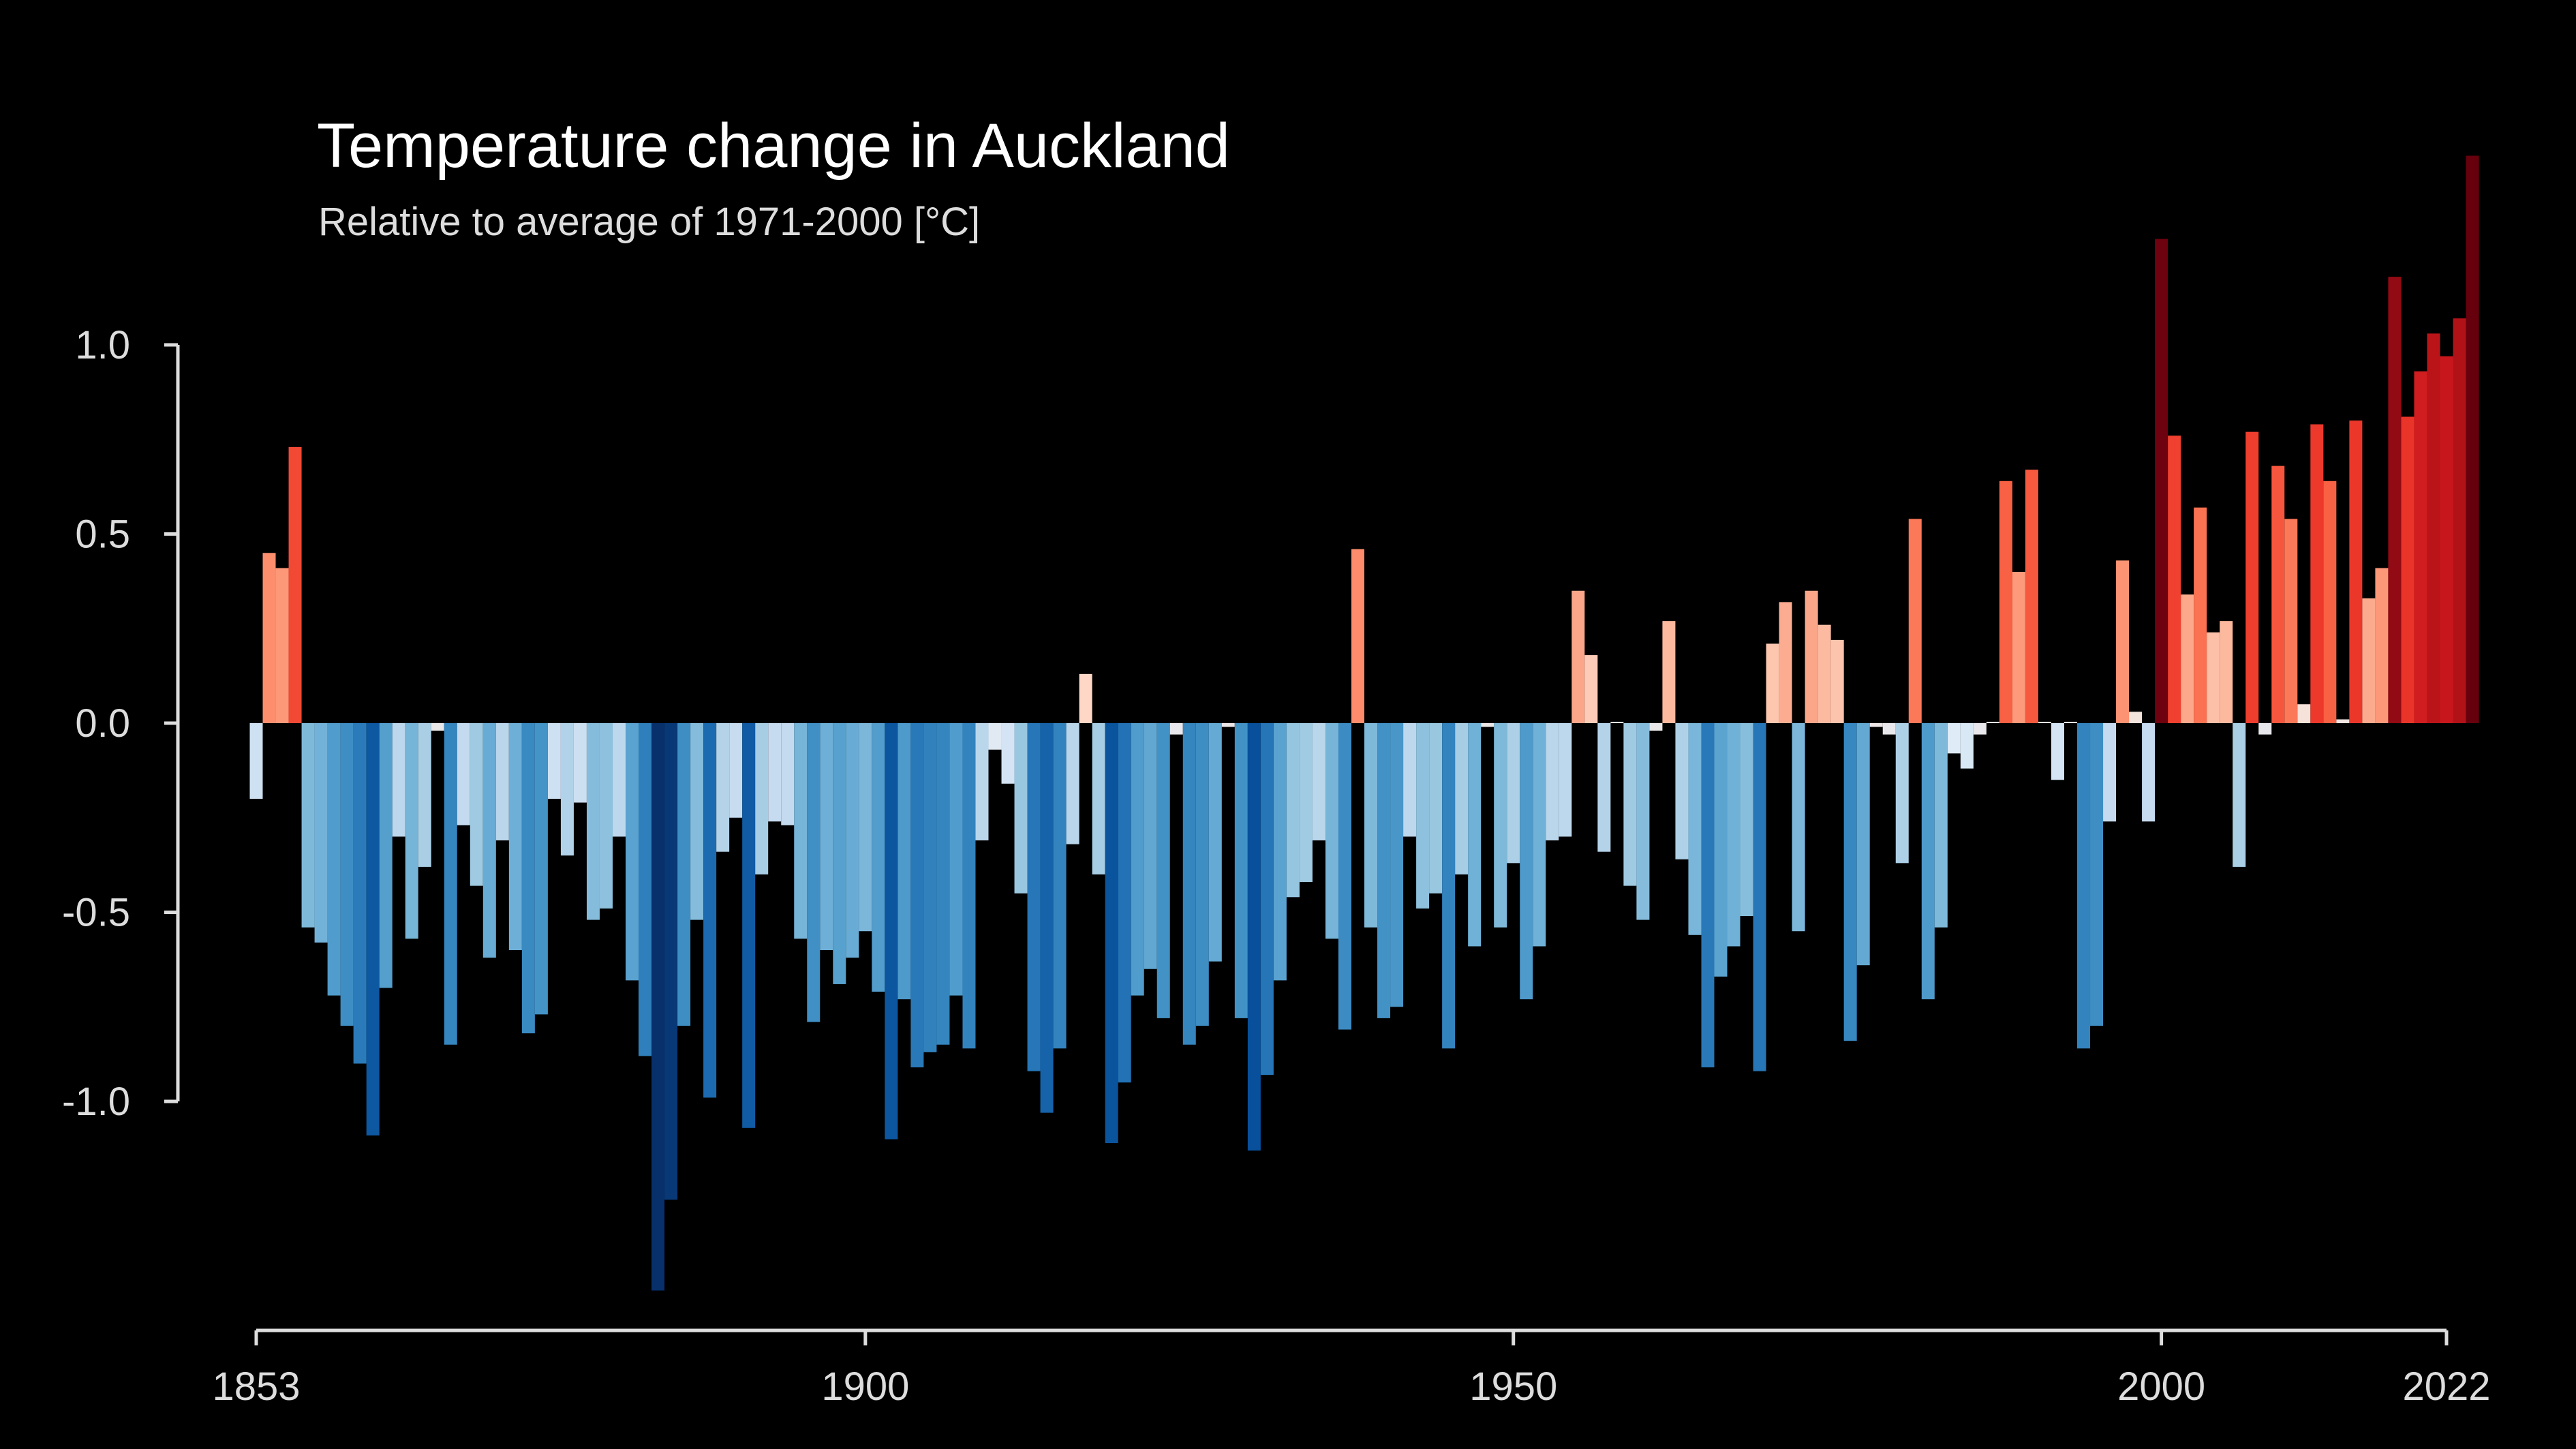 The height and width of the screenshot is (1449, 2576). Describe the element at coordinates (1656, 727) in the screenshot. I see `bar-1961` at that location.